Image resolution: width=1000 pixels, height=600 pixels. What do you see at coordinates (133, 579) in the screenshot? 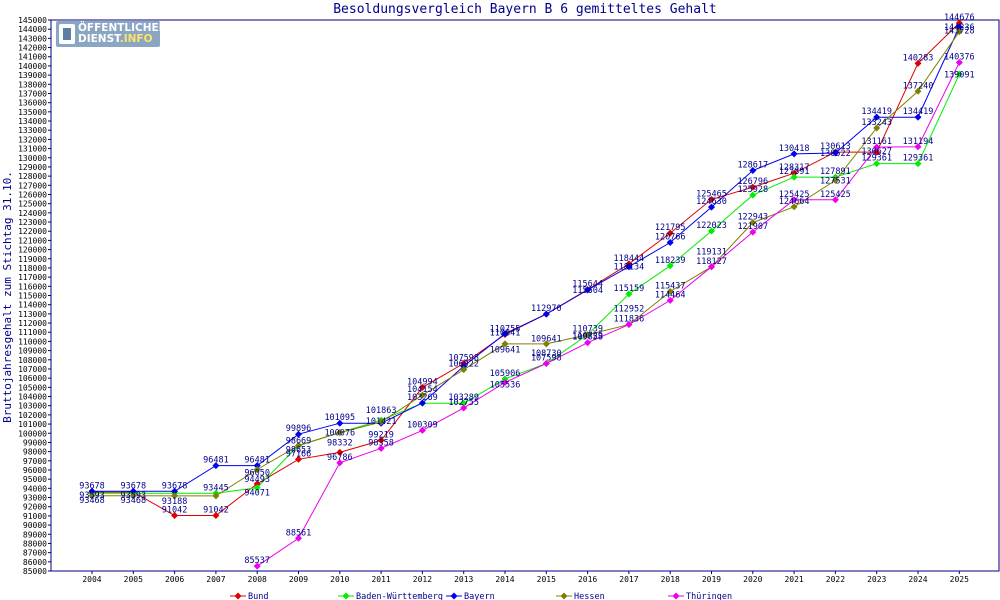
I see `x-tick-label: 2005` at bounding box center [133, 579].